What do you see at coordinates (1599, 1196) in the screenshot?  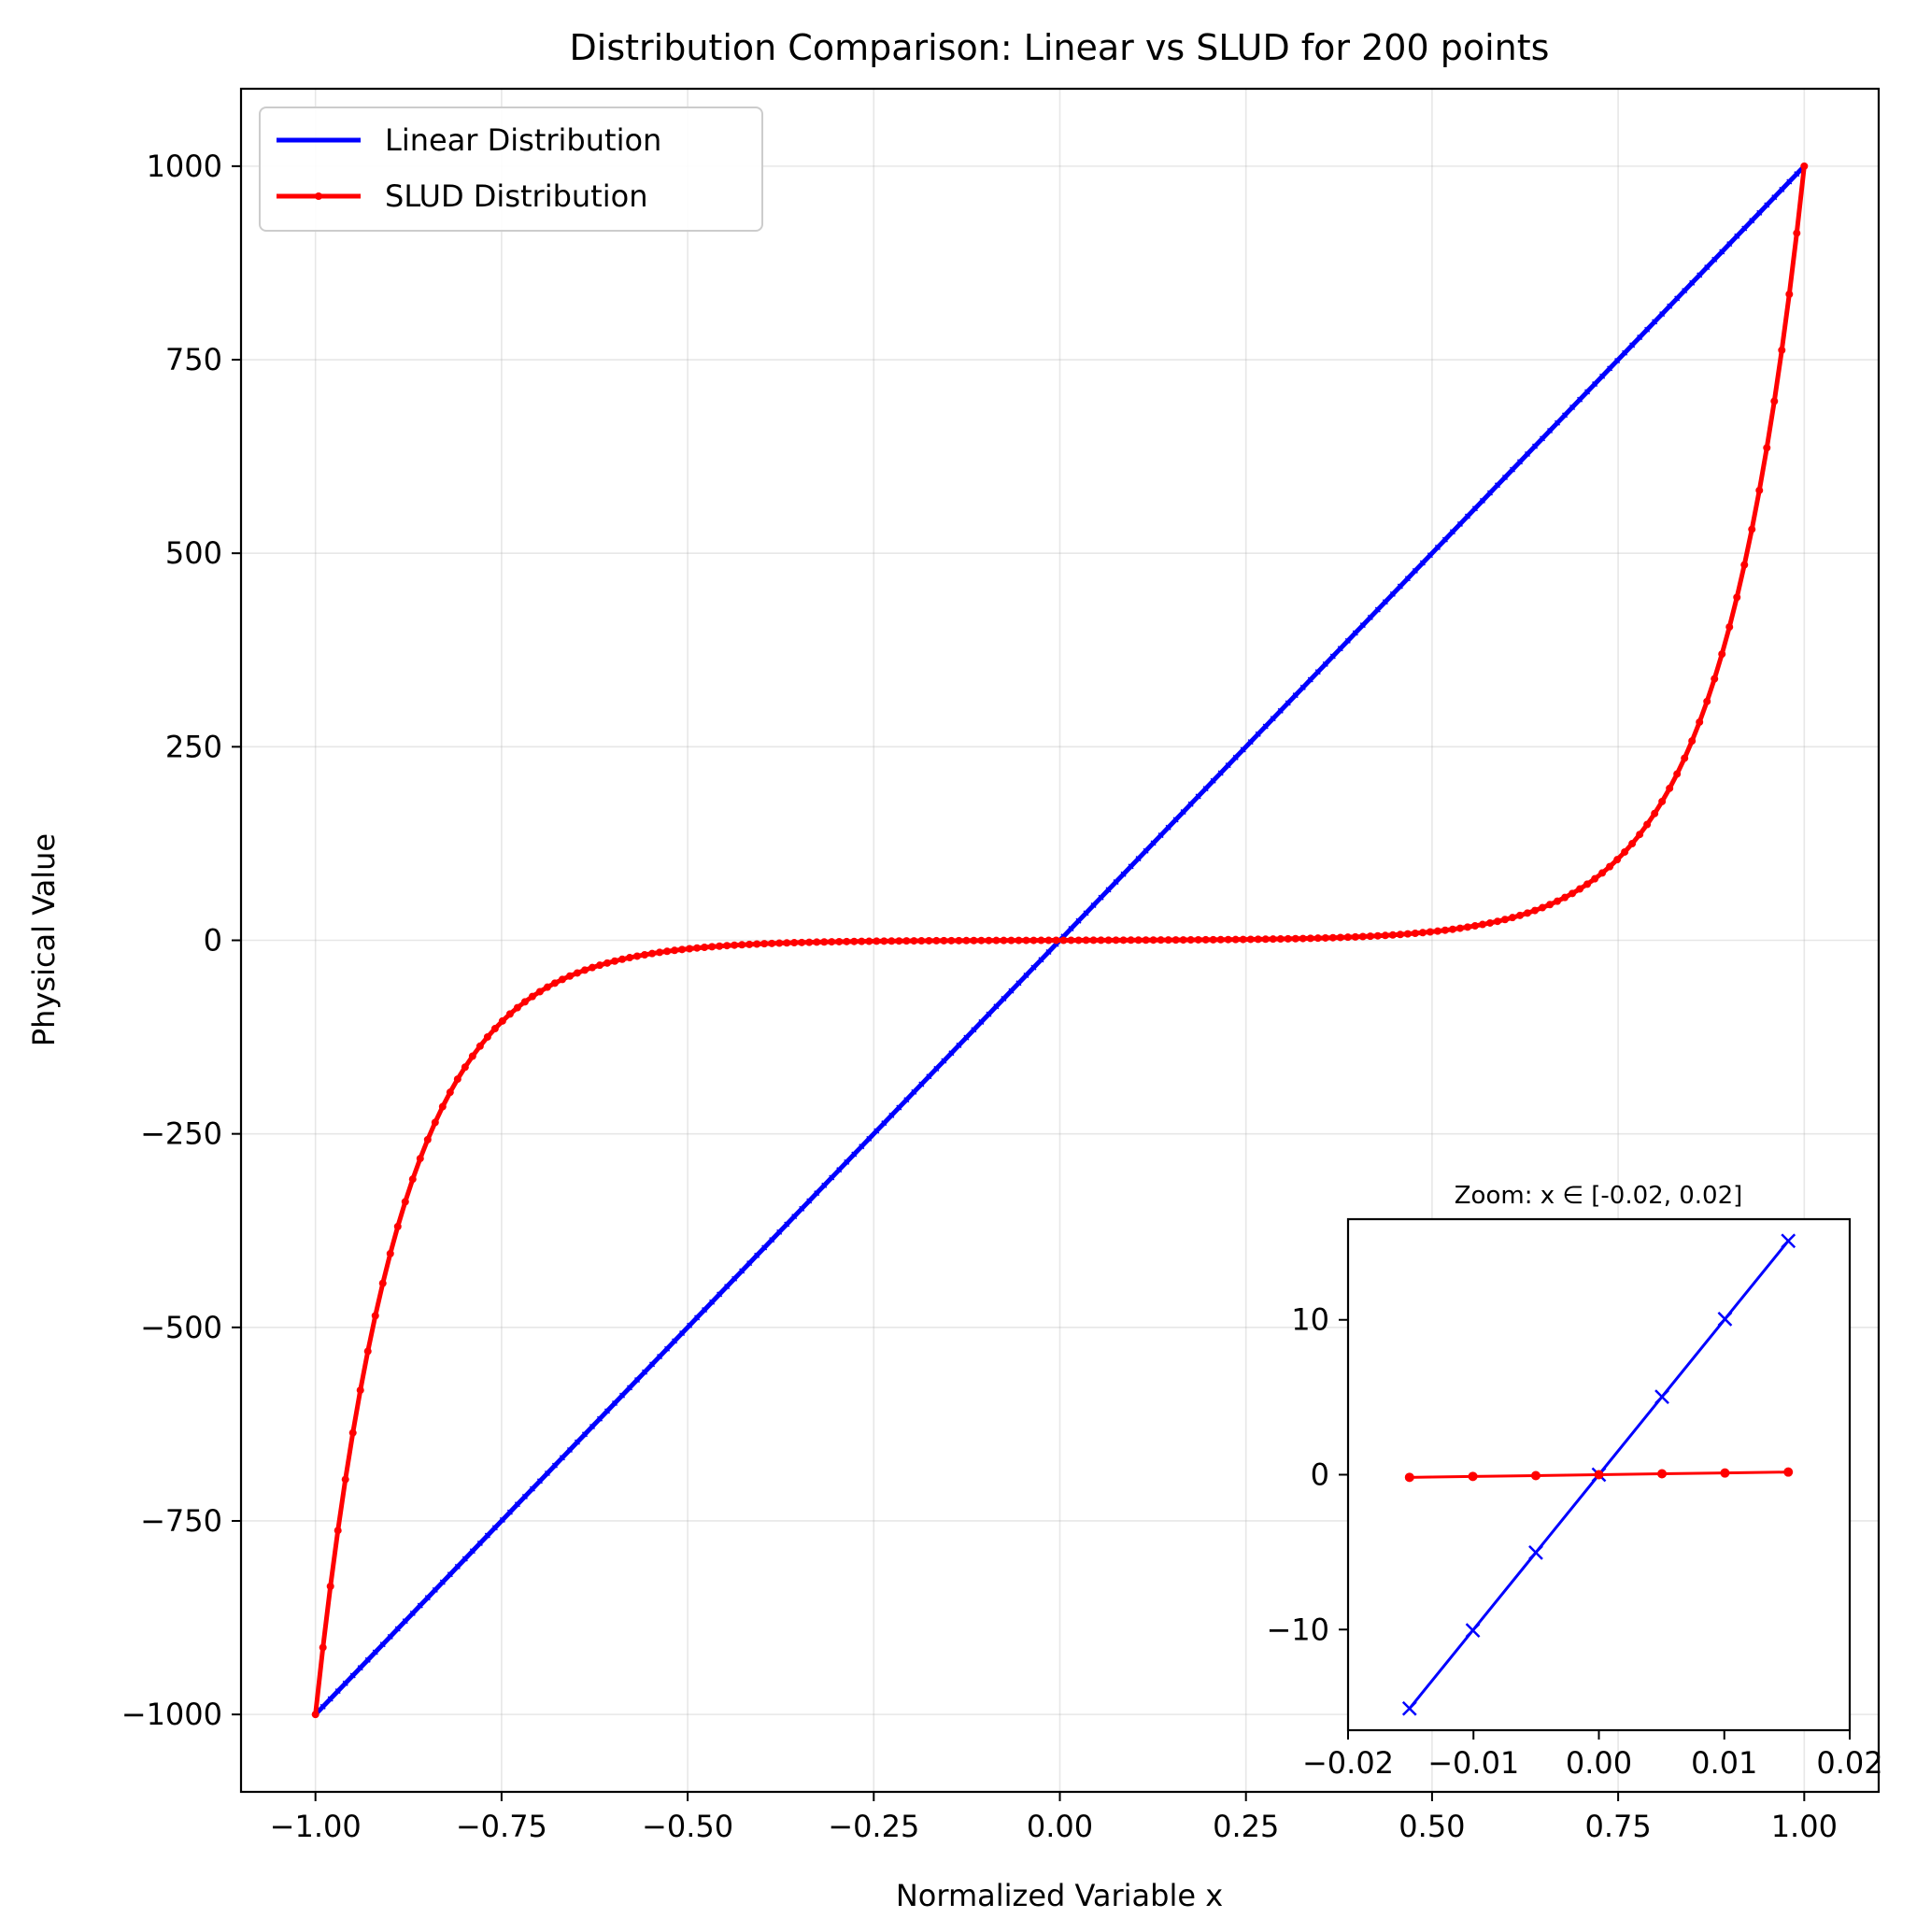 I see `inset-title: Zoom: x ∈ [-0.02, 0.02]` at bounding box center [1599, 1196].